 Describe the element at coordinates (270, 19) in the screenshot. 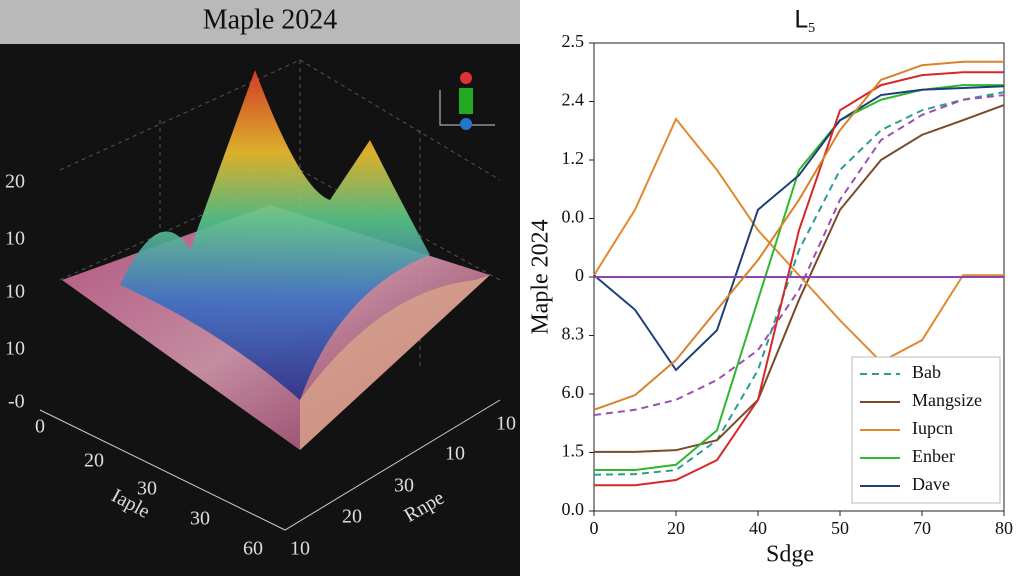

I see `panel-title: Maple 2024` at that location.